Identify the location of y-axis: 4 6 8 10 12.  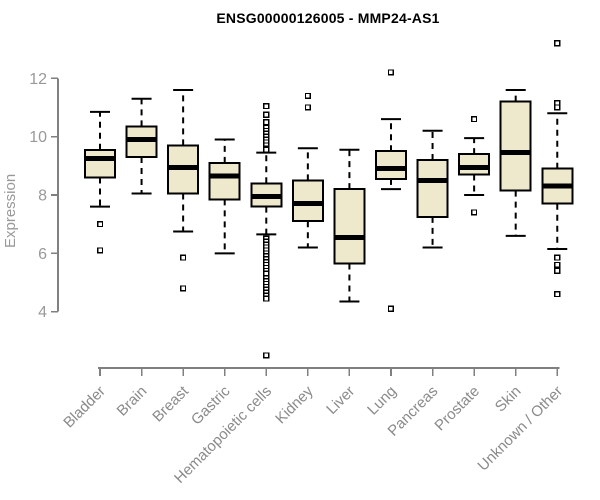
(44, 196).